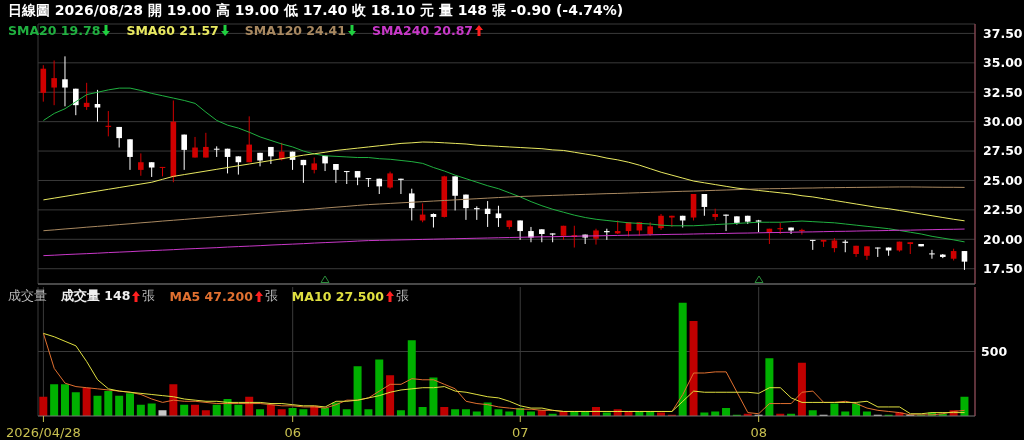  I want to click on text: 成交量 148, so click(96, 296).